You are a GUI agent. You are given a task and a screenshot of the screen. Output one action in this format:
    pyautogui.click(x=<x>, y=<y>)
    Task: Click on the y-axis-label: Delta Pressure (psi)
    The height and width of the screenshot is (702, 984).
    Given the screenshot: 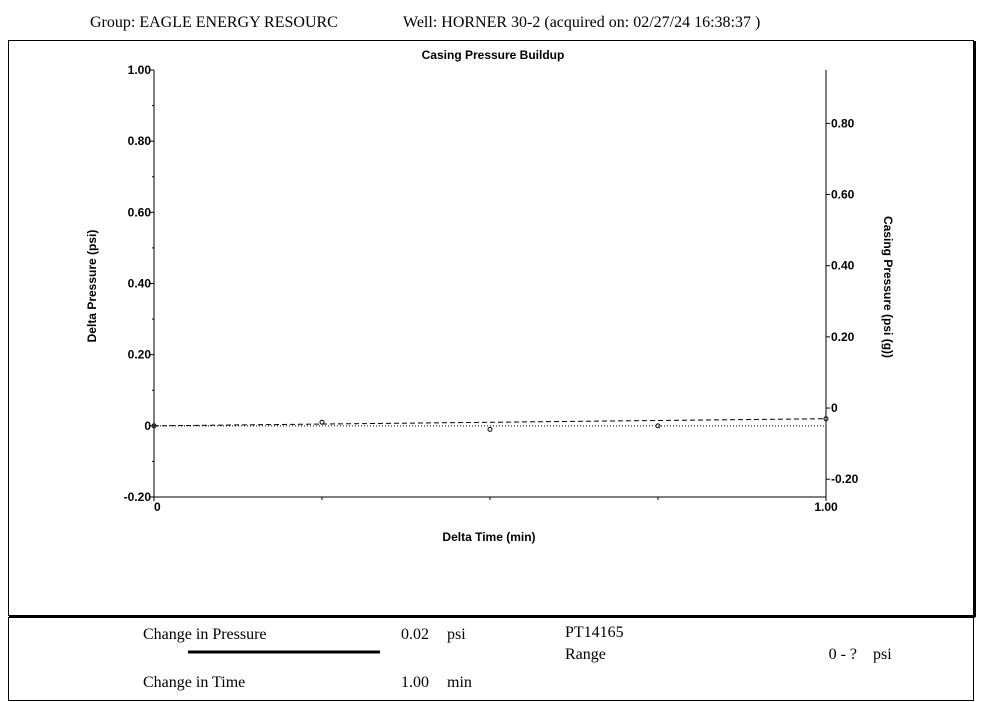 What is the action you would take?
    pyautogui.click(x=92, y=286)
    